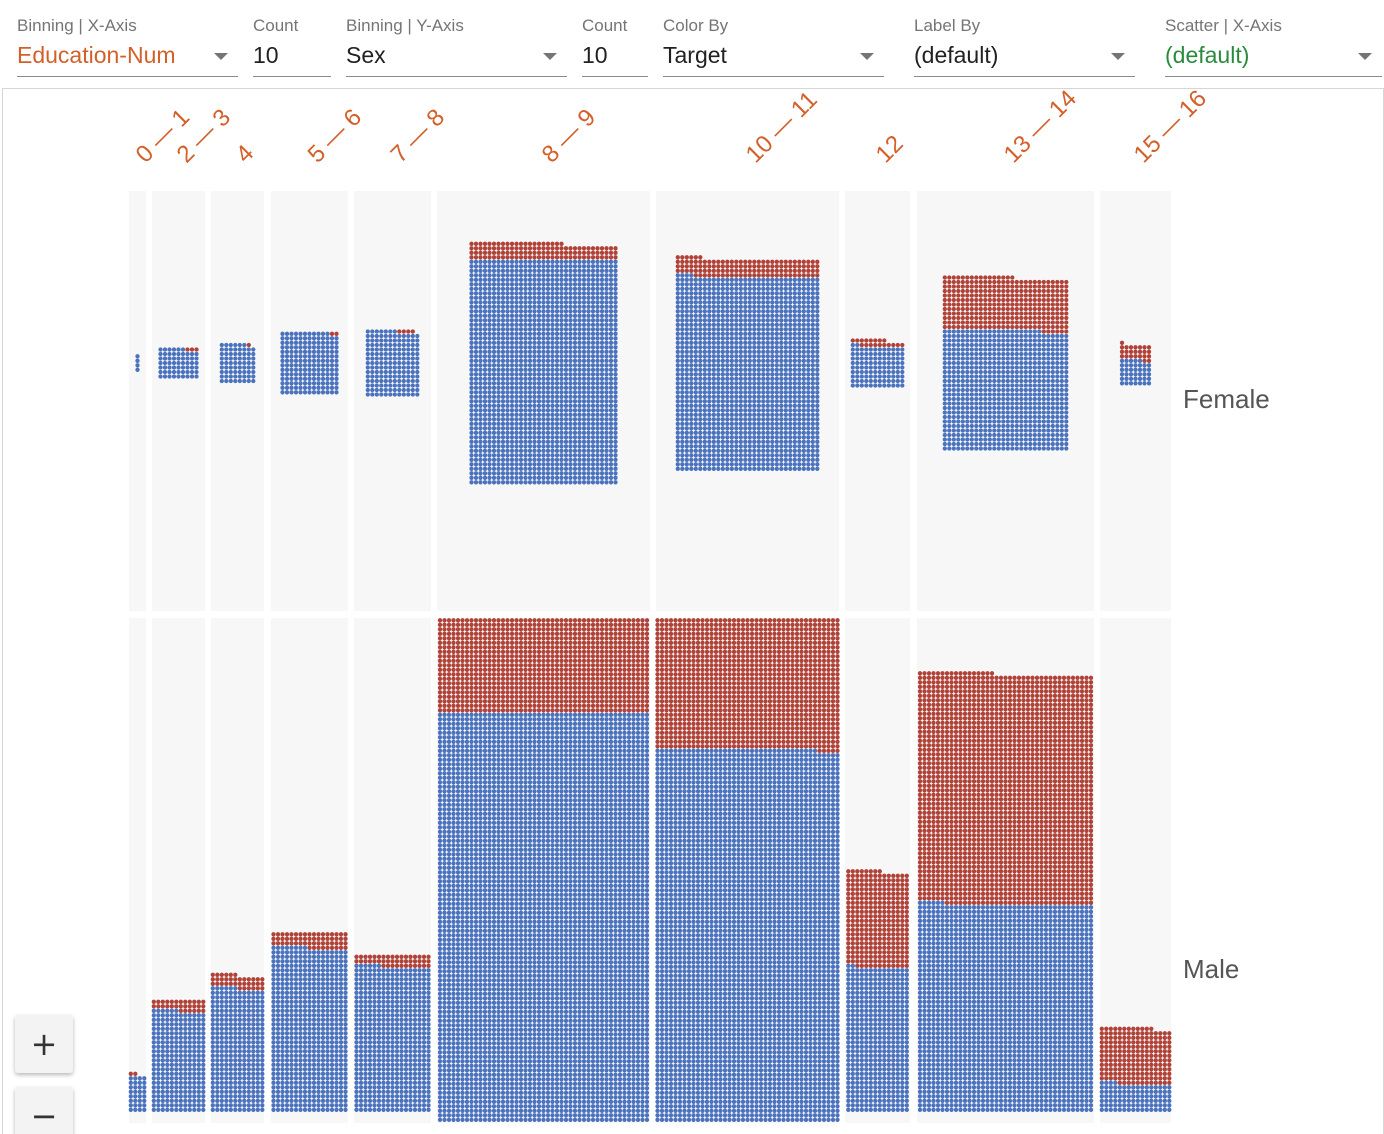  Describe the element at coordinates (127, 45) in the screenshot. I see `binning-x-select: Binning | X-Axis Education-Num` at that location.